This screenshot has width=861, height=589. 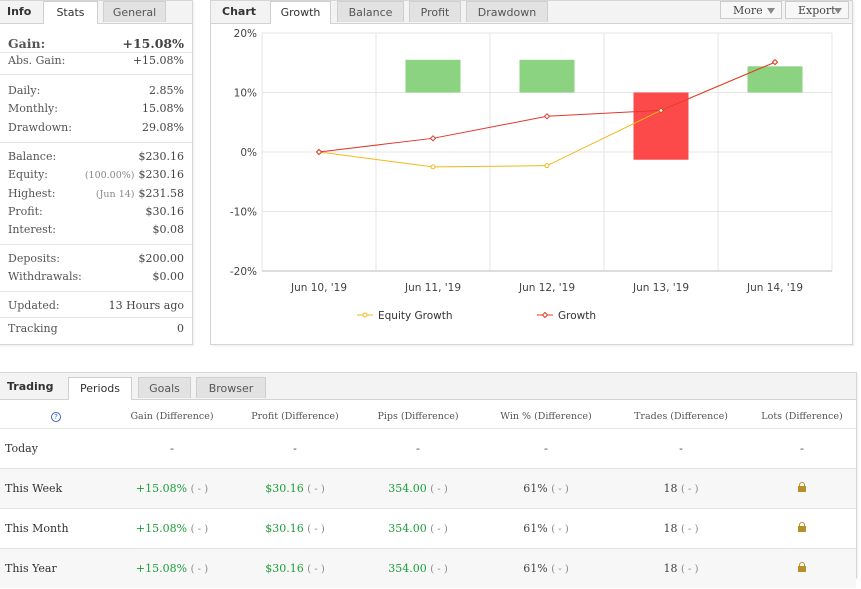 What do you see at coordinates (70, 12) in the screenshot?
I see `tab-stats: Stats` at bounding box center [70, 12].